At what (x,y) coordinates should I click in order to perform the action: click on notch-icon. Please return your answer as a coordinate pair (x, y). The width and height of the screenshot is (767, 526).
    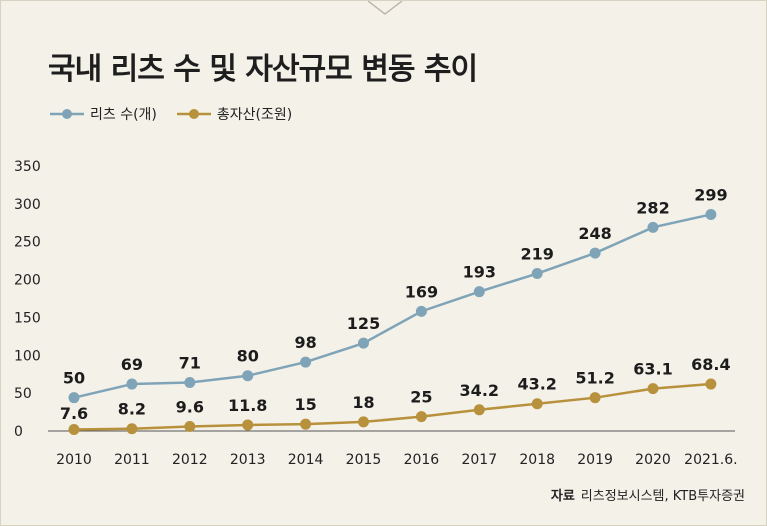
    Looking at the image, I should click on (385, 8).